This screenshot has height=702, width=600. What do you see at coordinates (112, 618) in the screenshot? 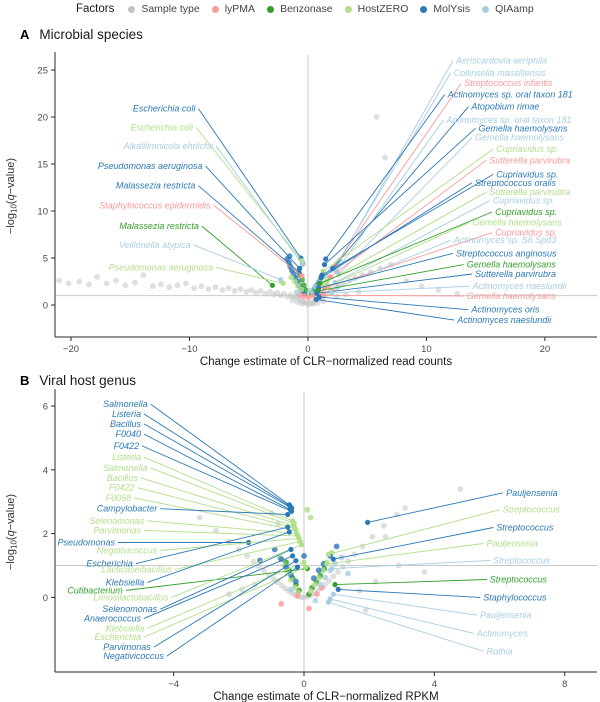
I see `svg-text: Anaerococcus` at bounding box center [112, 618].